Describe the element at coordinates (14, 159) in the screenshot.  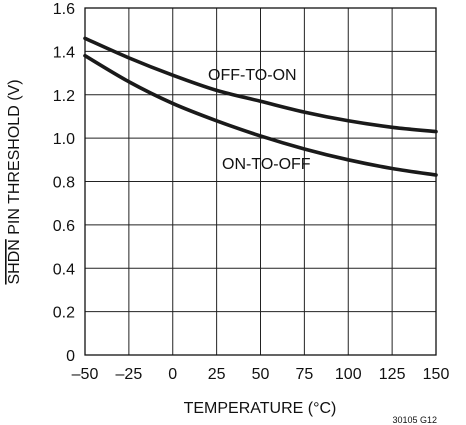
I see `y-axis-label-rest: PIN THRESHOLD (V)` at that location.